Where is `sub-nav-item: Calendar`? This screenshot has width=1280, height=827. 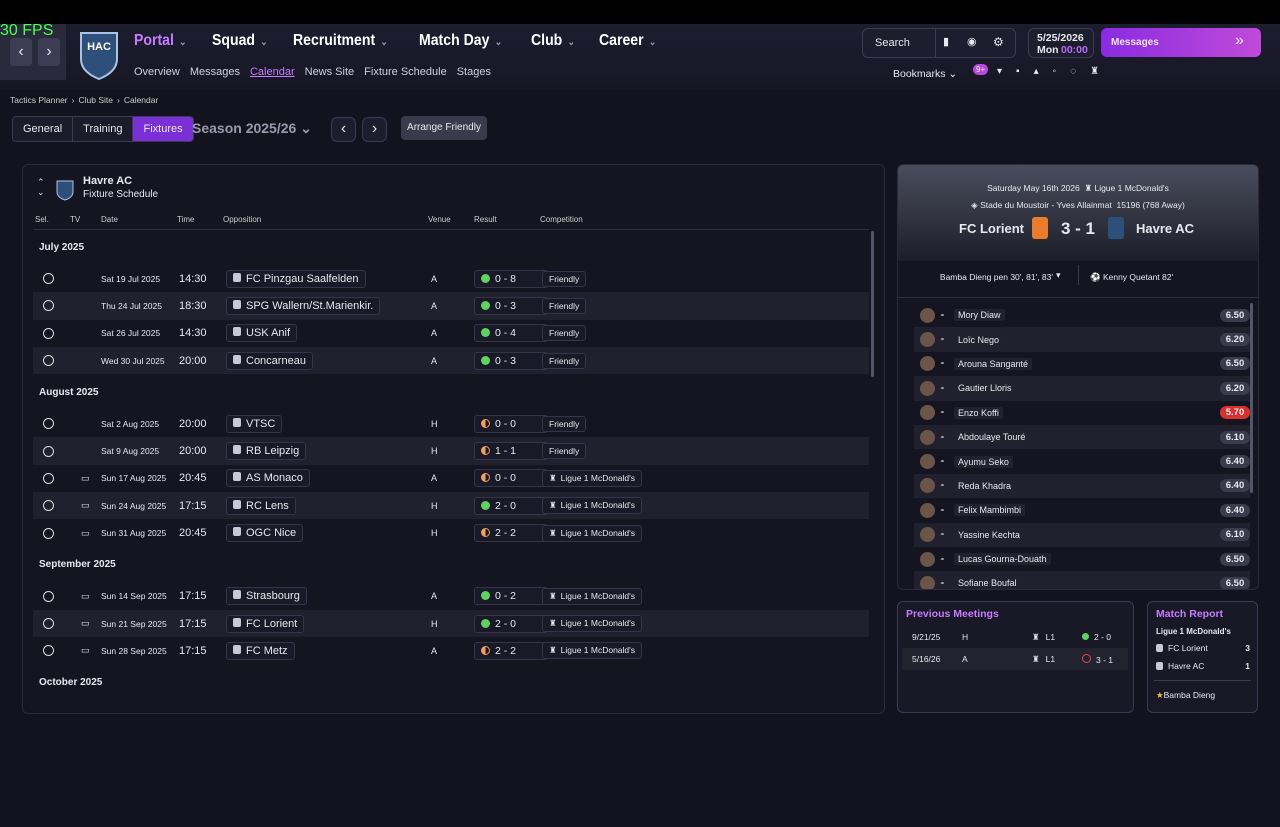 sub-nav-item: Calendar is located at coordinates (272, 72).